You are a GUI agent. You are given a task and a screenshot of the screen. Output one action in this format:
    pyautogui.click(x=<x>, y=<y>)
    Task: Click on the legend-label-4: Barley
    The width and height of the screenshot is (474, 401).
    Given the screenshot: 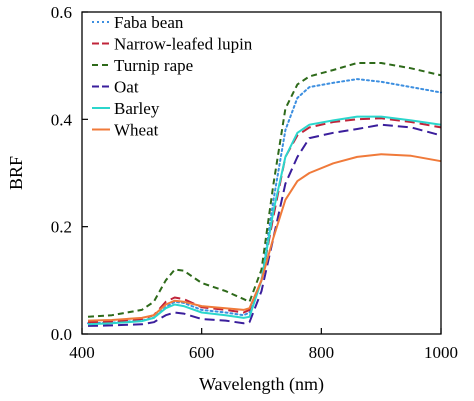 What is the action you would take?
    pyautogui.click(x=137, y=108)
    